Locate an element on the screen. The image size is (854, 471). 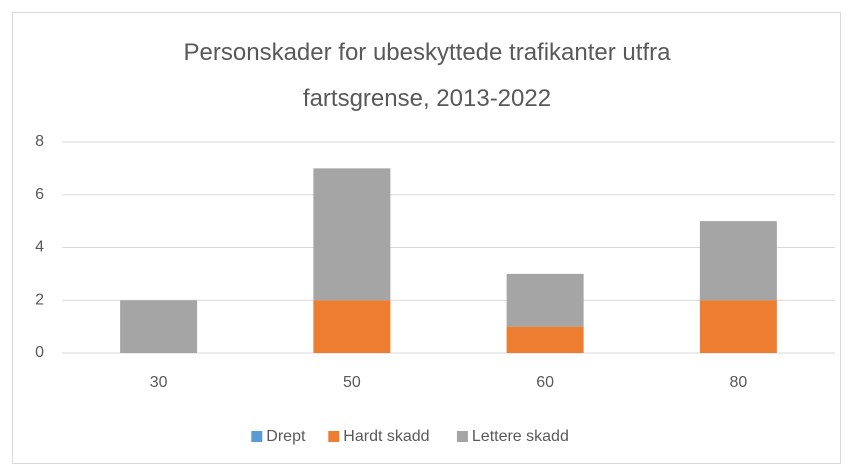
y-tick-label: 6 is located at coordinates (39, 194).